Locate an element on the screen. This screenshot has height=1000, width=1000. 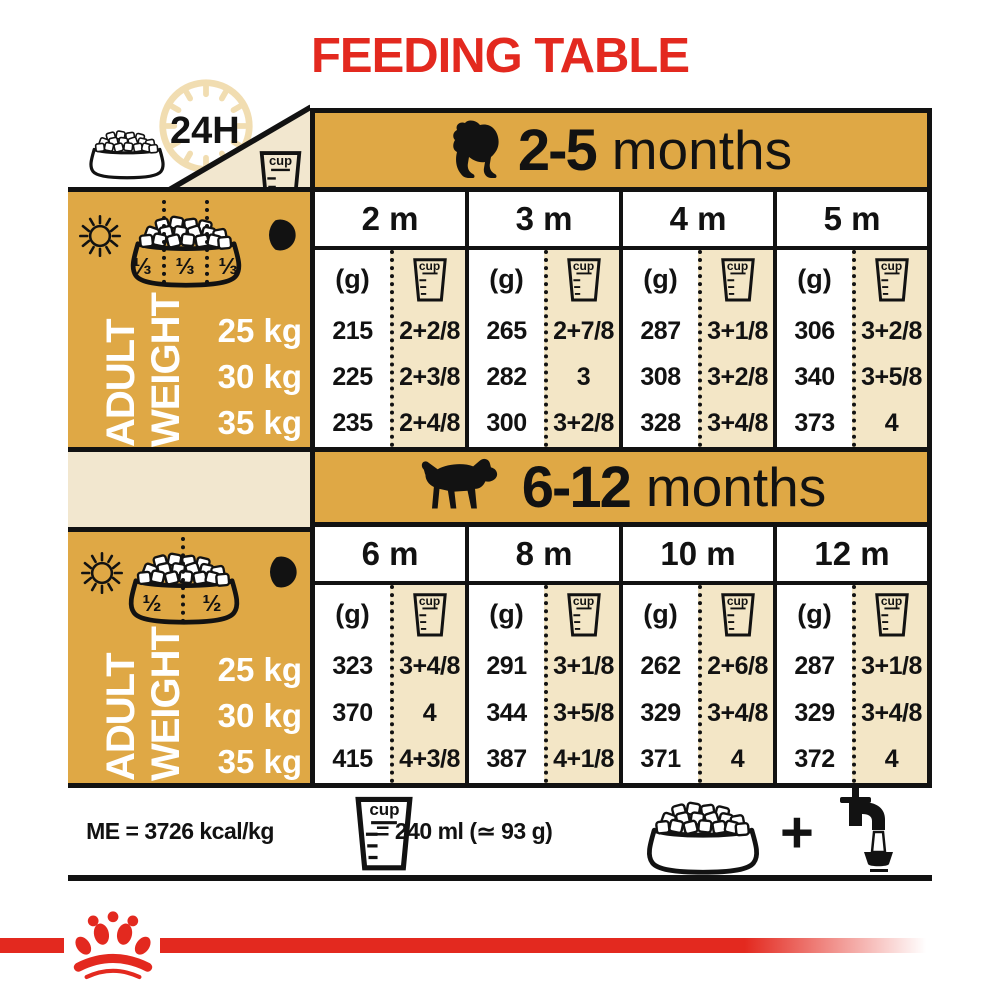
month-column-6m: 6 m (g) 323 370 415 cup 3+4/8 4 4+3/8 is located at coordinates (390, 655).